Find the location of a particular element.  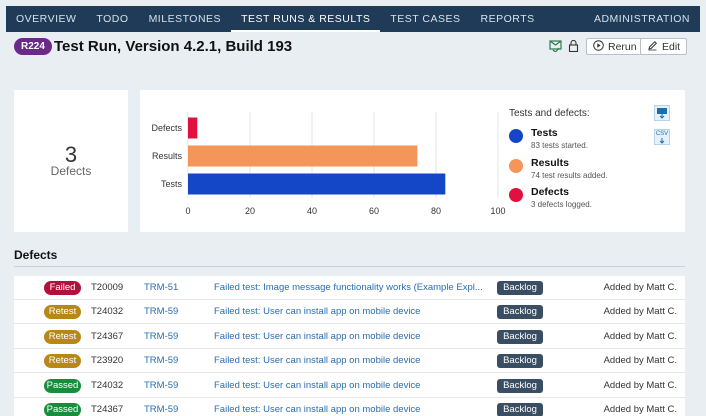

status-badge: Failed is located at coordinates (62, 288).